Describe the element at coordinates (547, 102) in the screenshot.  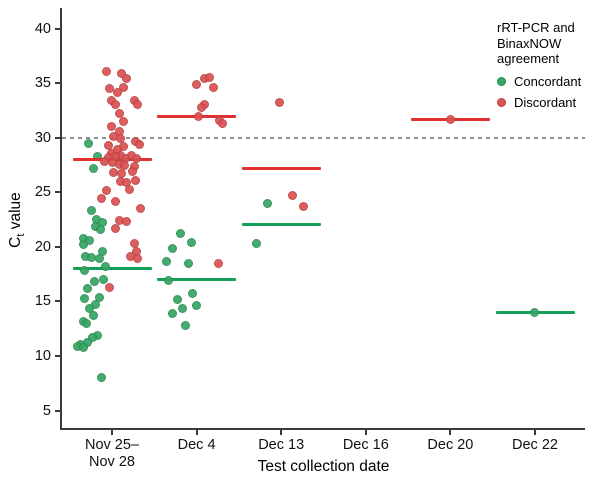
I see `legend-entry-discordant: Discordant` at that location.